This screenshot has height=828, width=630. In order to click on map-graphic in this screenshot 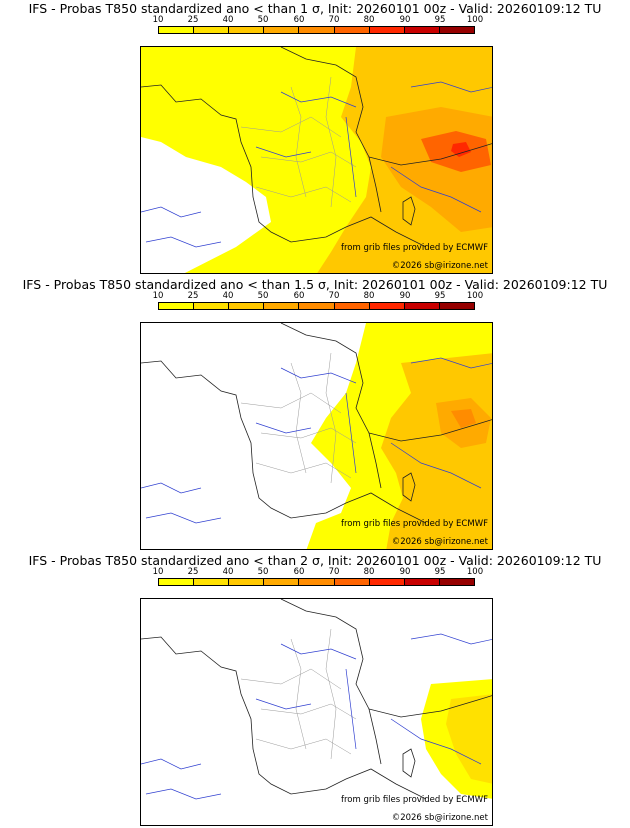, I will do `click(316, 699)`.